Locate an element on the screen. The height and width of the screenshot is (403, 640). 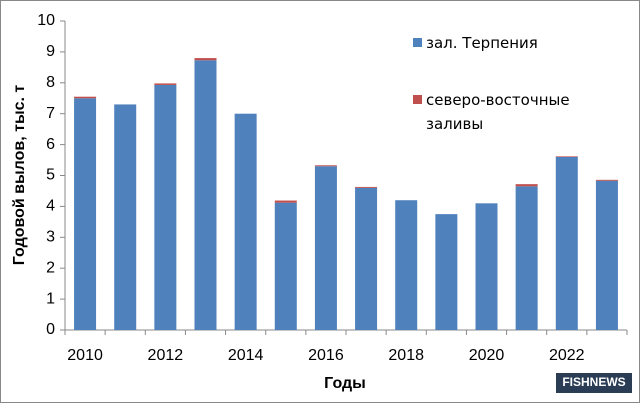
watermark: FISHNEWS is located at coordinates (593, 382).